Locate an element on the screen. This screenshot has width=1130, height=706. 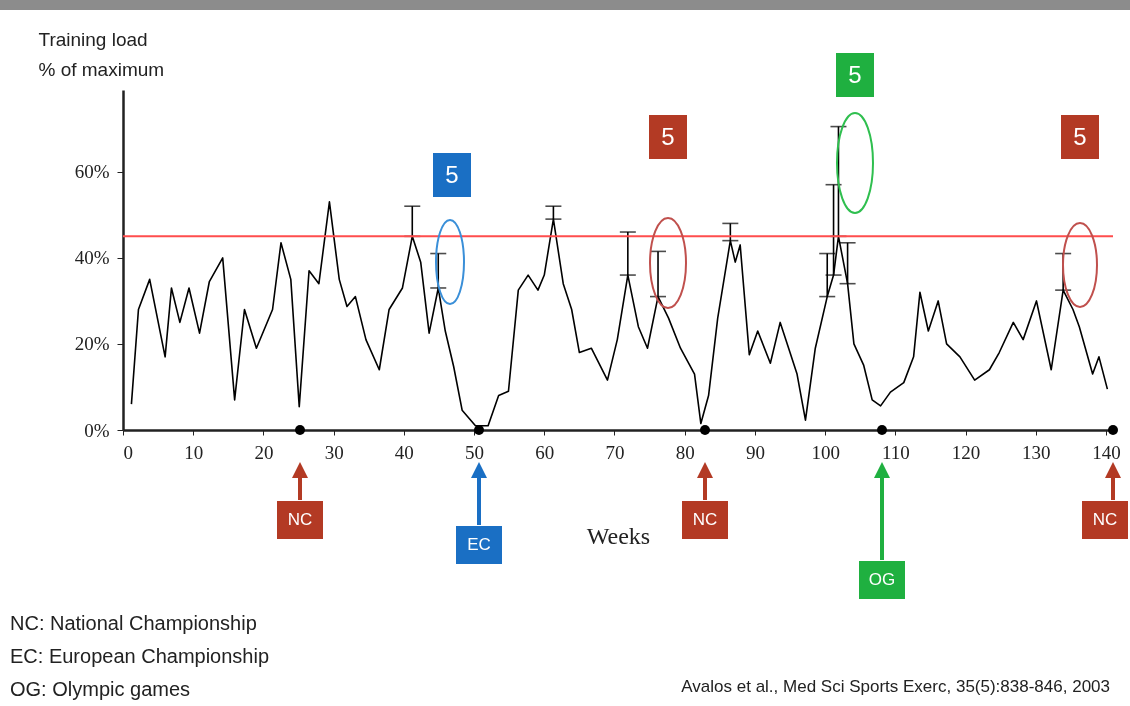
text: EC is located at coordinates (479, 545).